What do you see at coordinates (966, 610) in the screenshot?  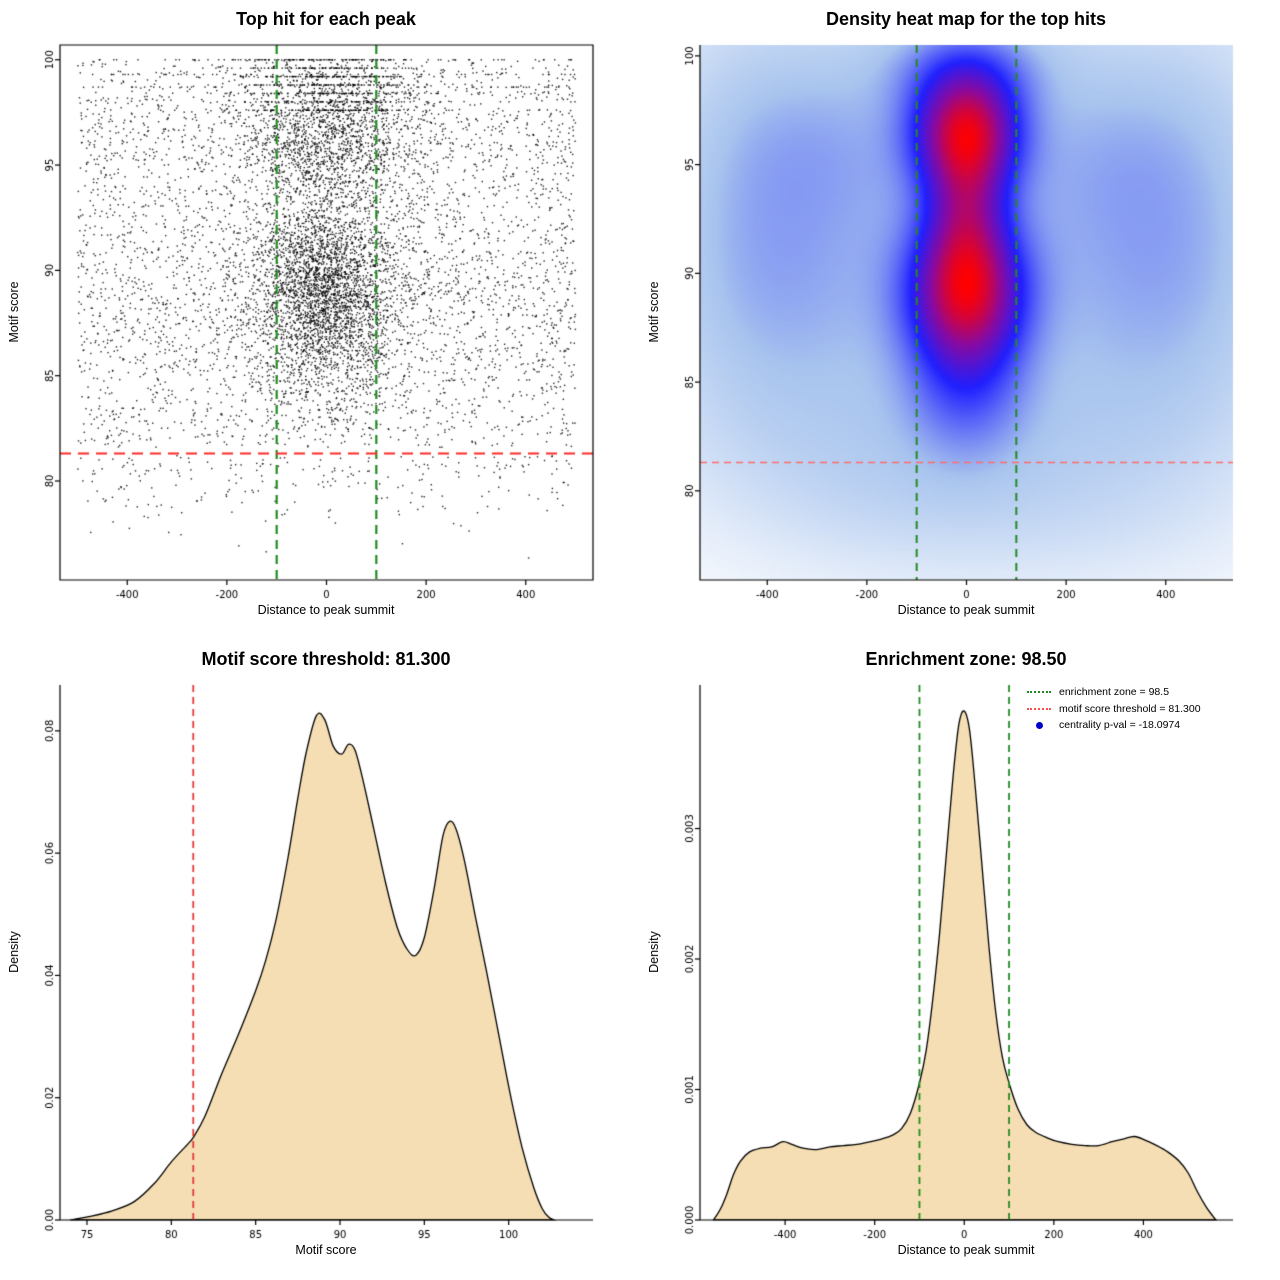 I see `heatmap-x-axis-label: Distance to peak summit` at bounding box center [966, 610].